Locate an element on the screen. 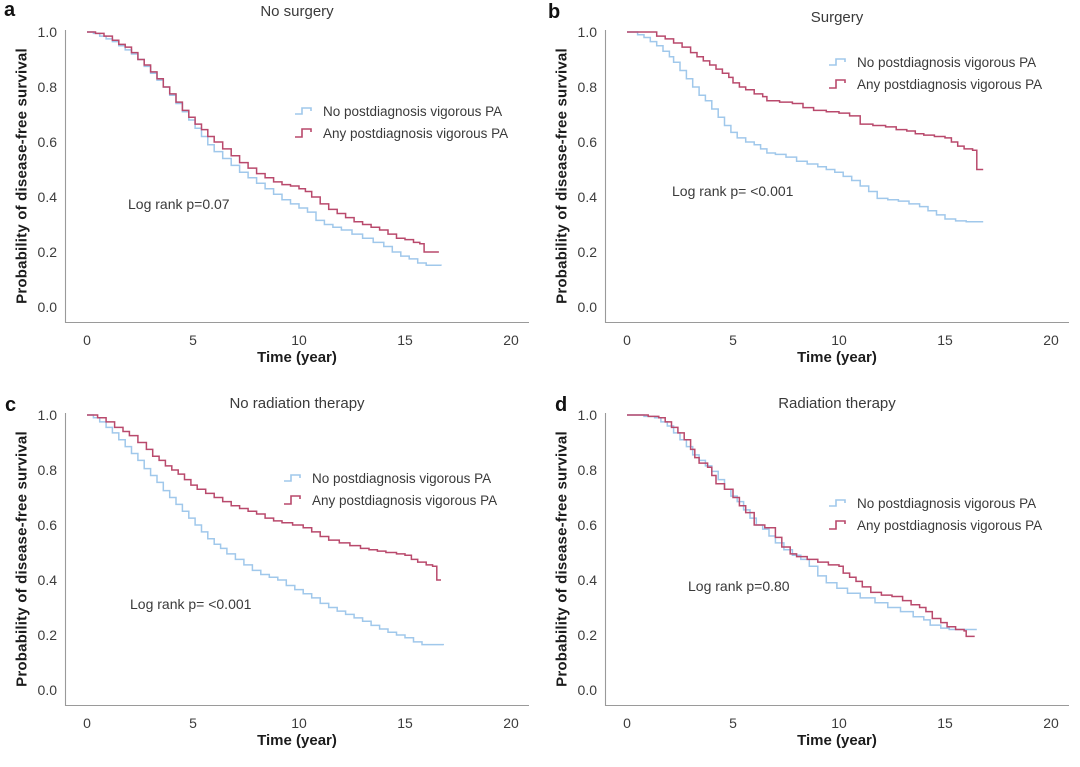 This screenshot has height=767, width=1080. panel-letter: d is located at coordinates (561, 405).